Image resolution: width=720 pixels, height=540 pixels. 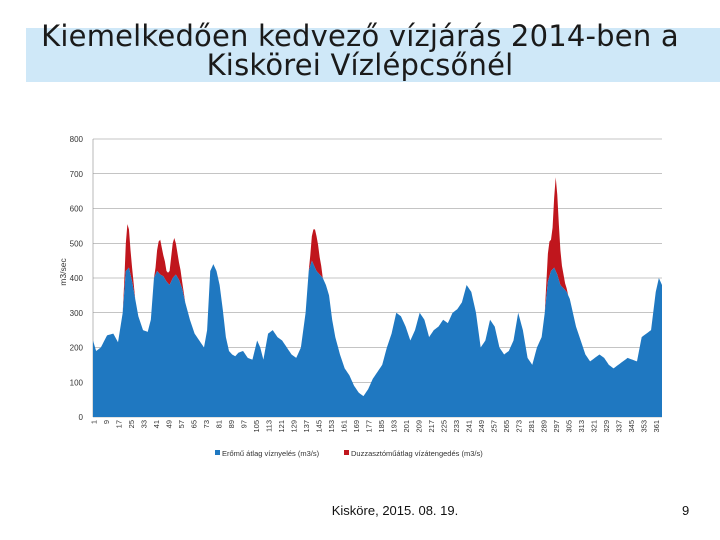 I want to click on x-tick-label: 105, so click(x=256, y=426).